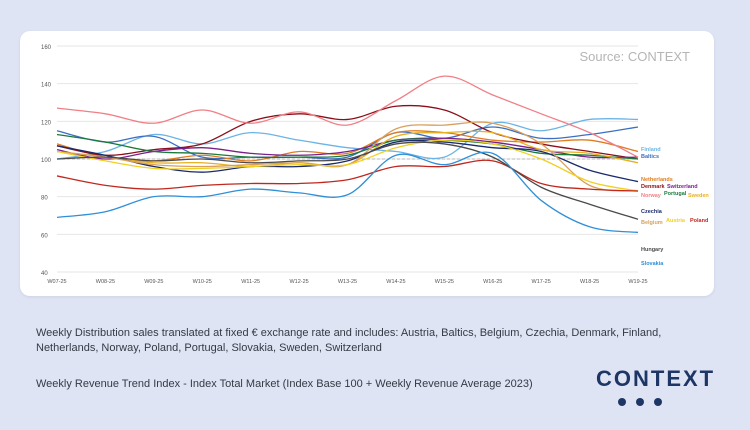 The height and width of the screenshot is (430, 750). What do you see at coordinates (675, 194) in the screenshot?
I see `legend-label-portugal: Portugal` at bounding box center [675, 194].